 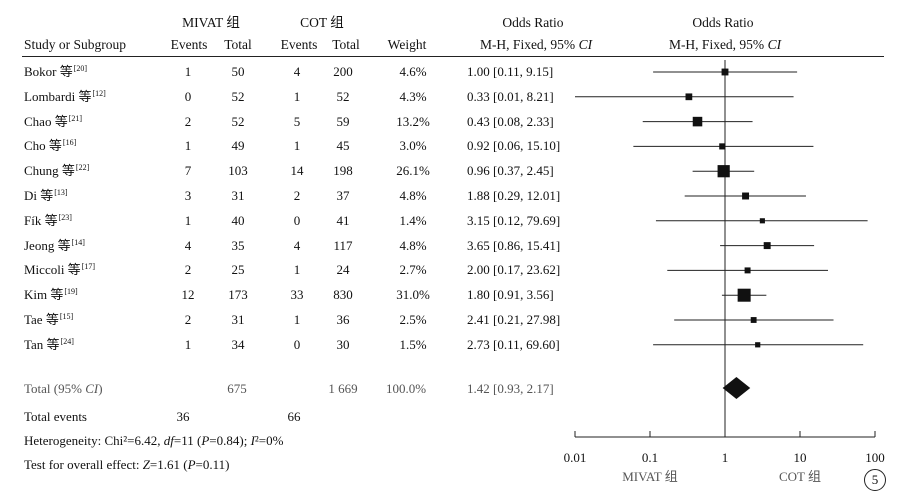 What do you see at coordinates (725, 457) in the screenshot?
I see `x-tick-label: 1` at bounding box center [725, 457].